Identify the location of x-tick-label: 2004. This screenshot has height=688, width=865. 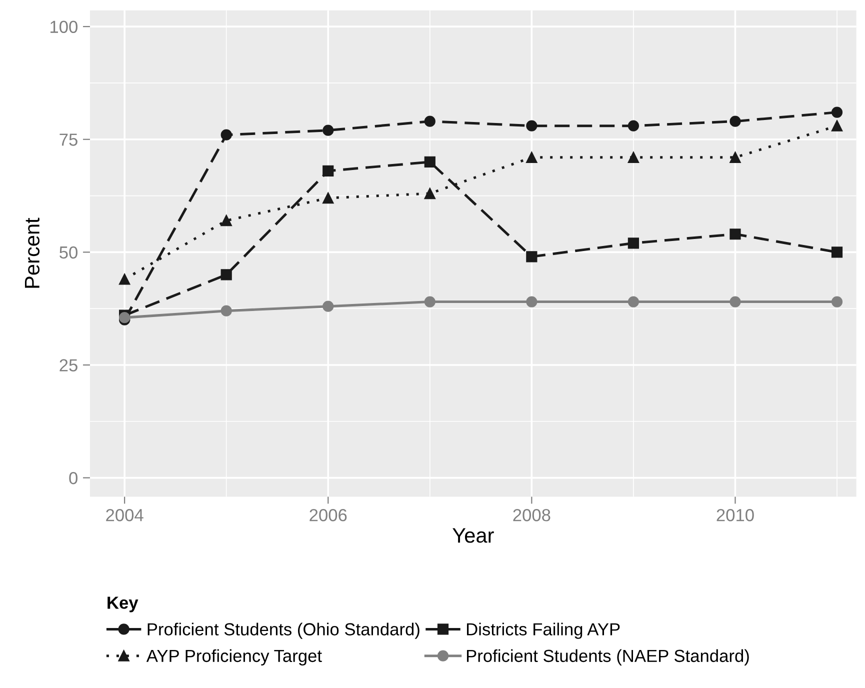
(125, 515).